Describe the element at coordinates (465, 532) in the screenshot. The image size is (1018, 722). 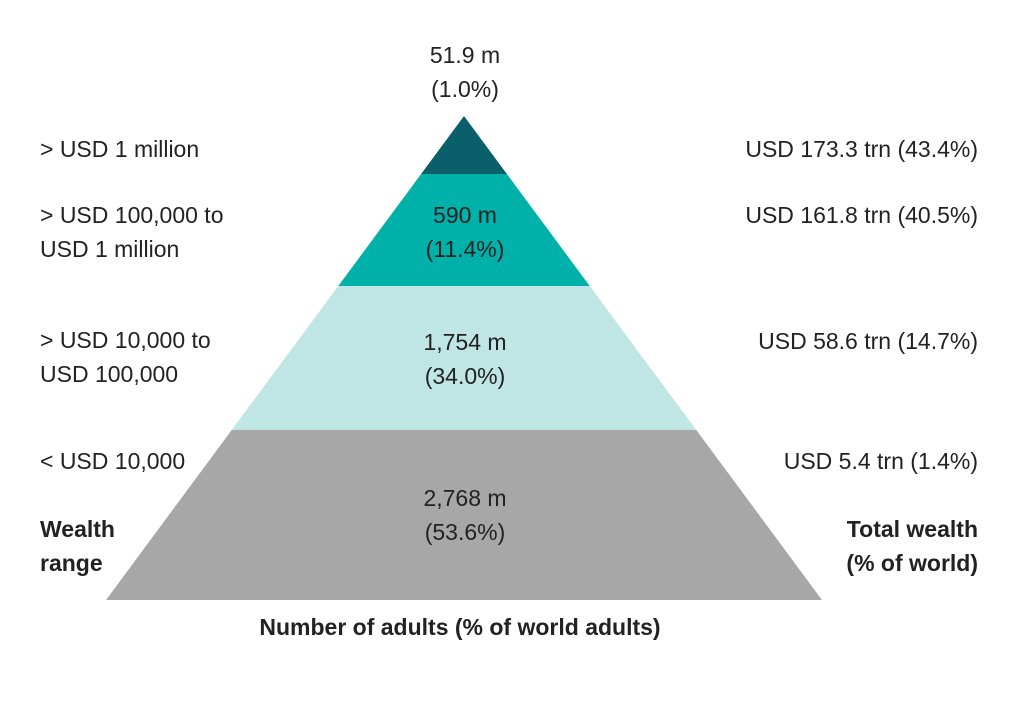
I see `tier-4-adults-line-2: (53.6%)` at that location.